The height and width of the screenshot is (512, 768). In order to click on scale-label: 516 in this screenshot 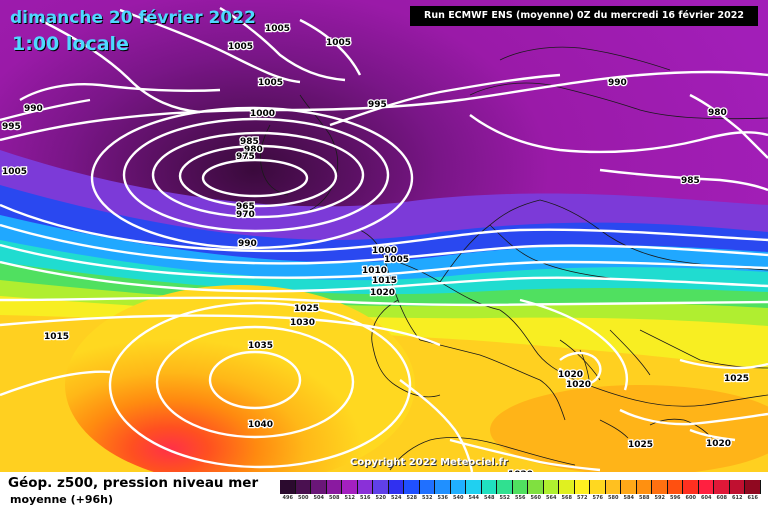, I will do `click(365, 498)`.